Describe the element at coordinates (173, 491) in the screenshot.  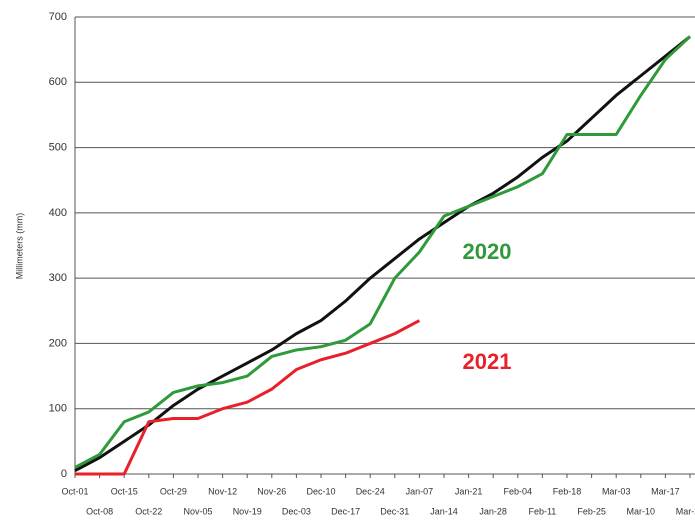
I see `x-tick-label: Oct-29` at that location.